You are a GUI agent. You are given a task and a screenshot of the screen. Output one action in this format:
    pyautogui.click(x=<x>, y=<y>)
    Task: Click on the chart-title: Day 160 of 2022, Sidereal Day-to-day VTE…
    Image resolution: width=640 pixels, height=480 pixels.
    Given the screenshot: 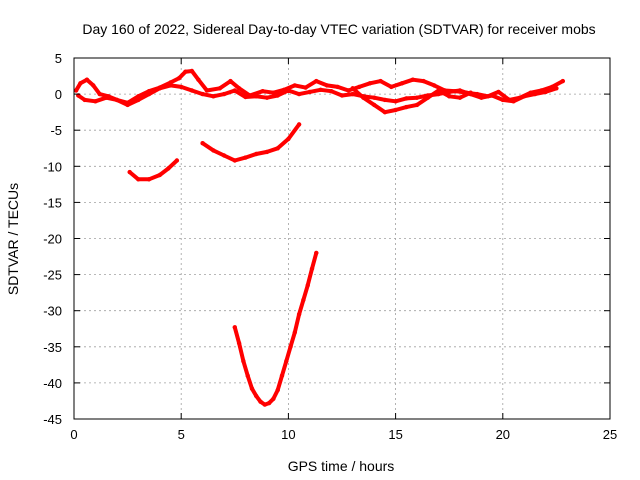 What is the action you would take?
    pyautogui.click(x=338, y=29)
    